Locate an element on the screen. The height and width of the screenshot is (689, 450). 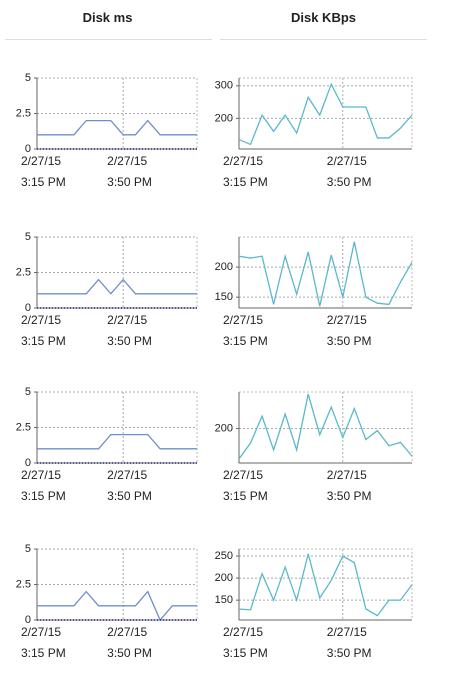
column-header: Disk KBps is located at coordinates (323, 17).